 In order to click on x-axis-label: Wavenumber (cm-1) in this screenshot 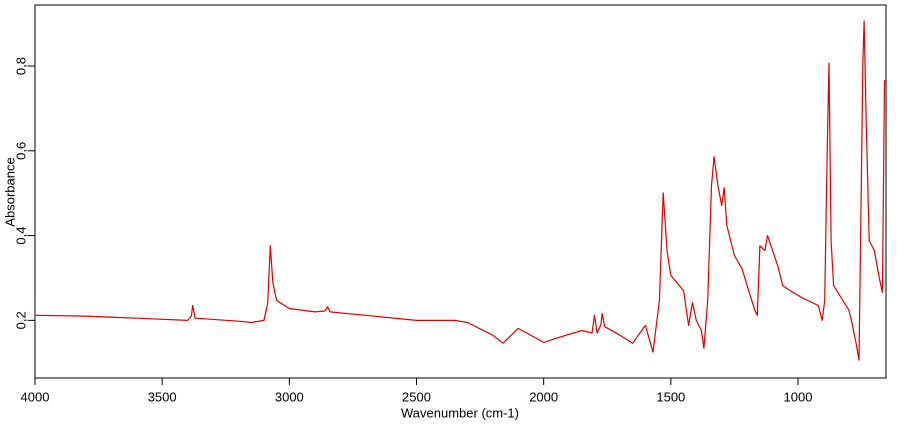, I will do `click(460, 412)`.